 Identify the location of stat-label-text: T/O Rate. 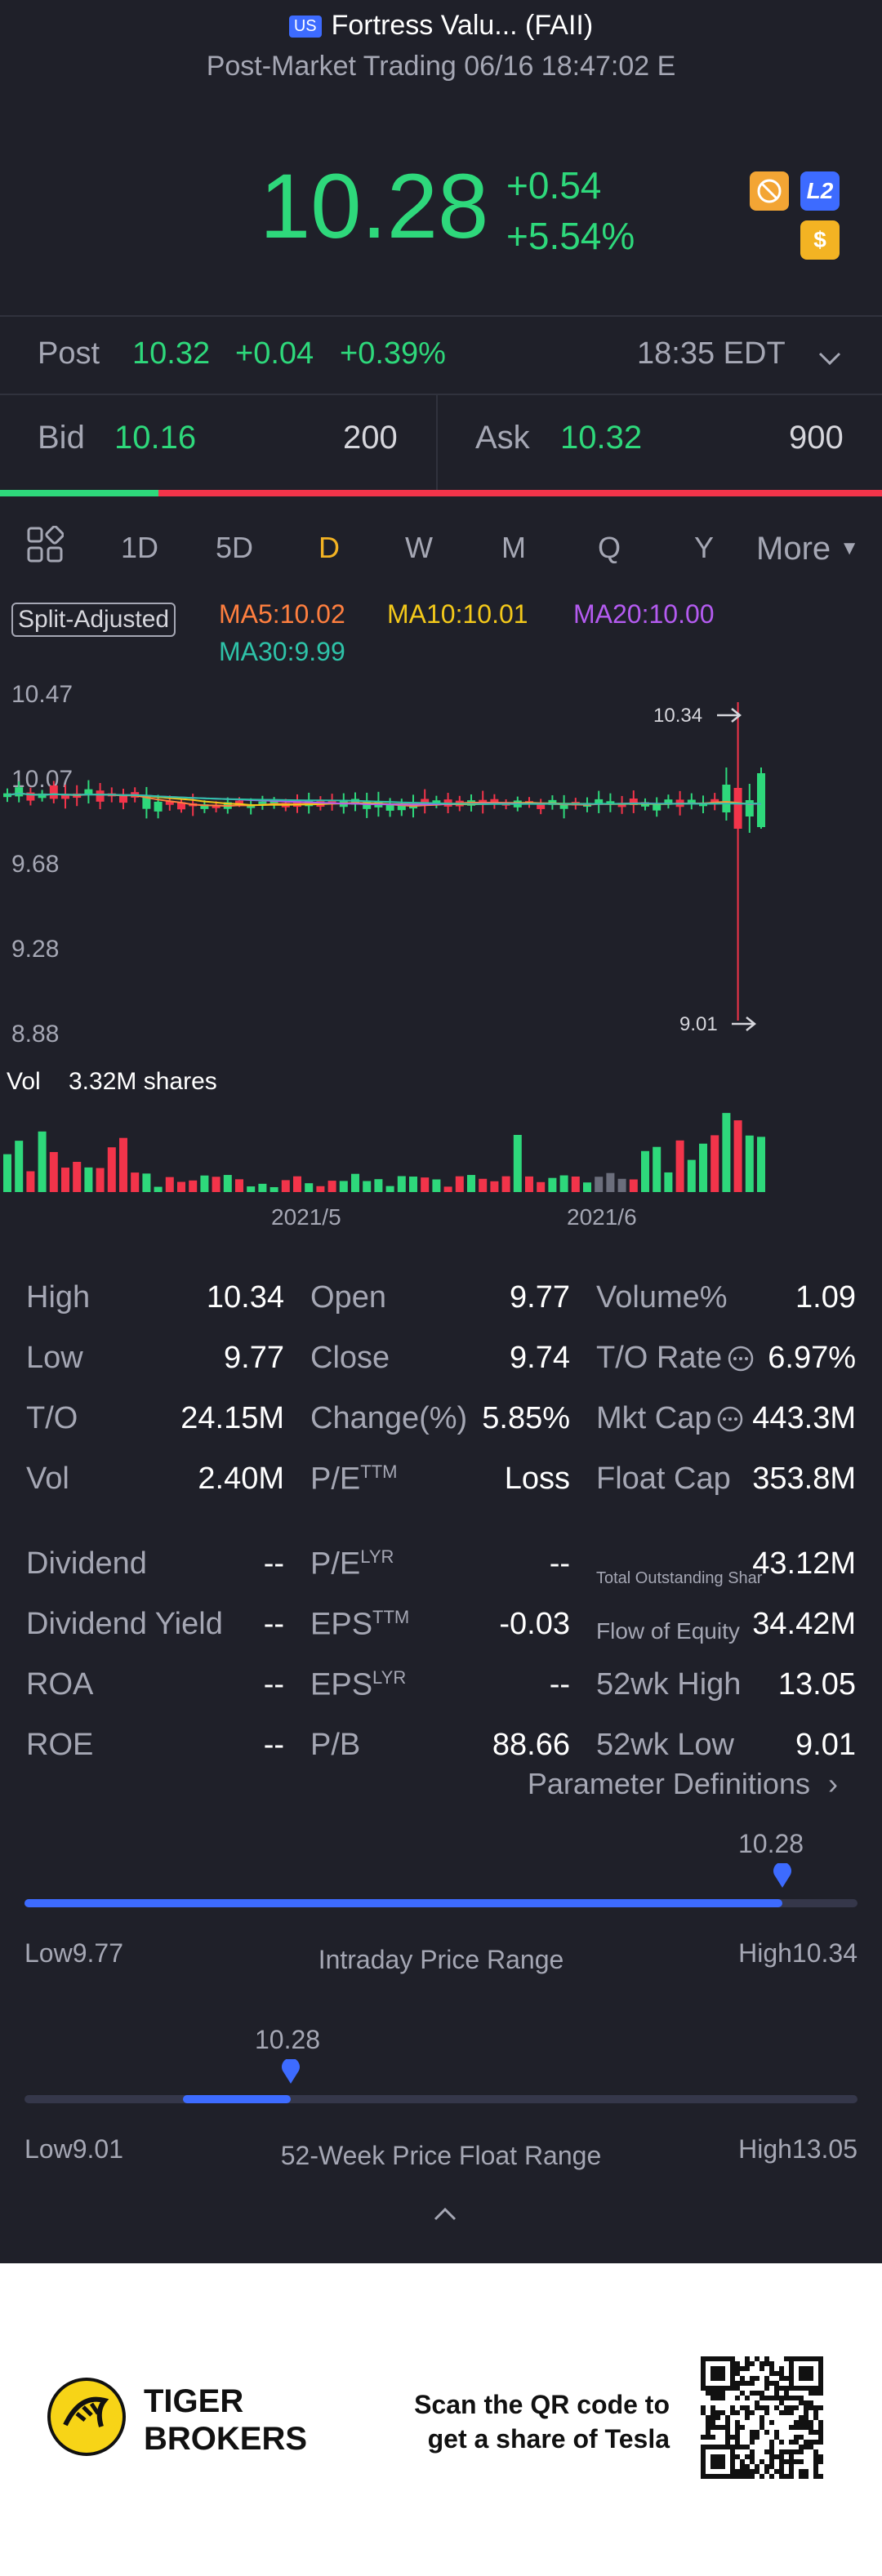
(659, 1358).